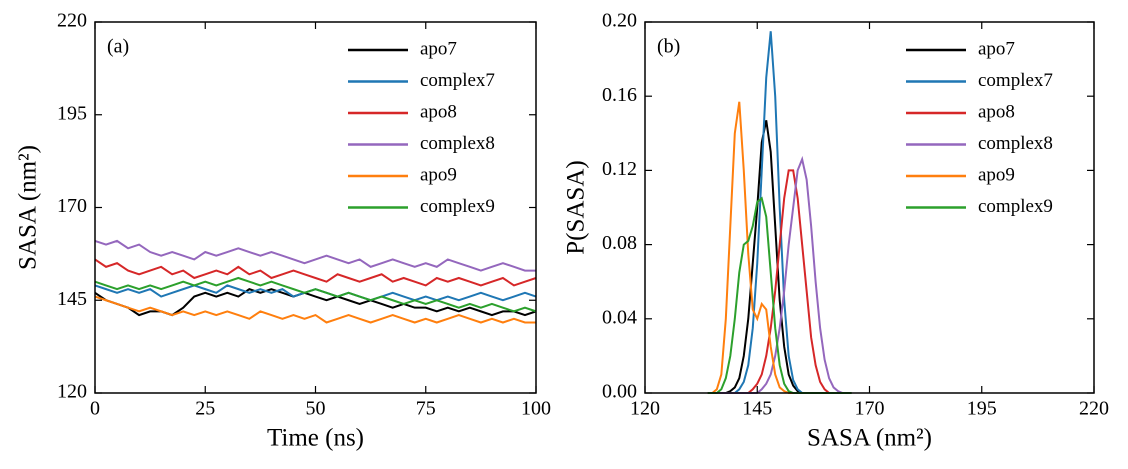  I want to click on panel-label: (b), so click(668, 47).